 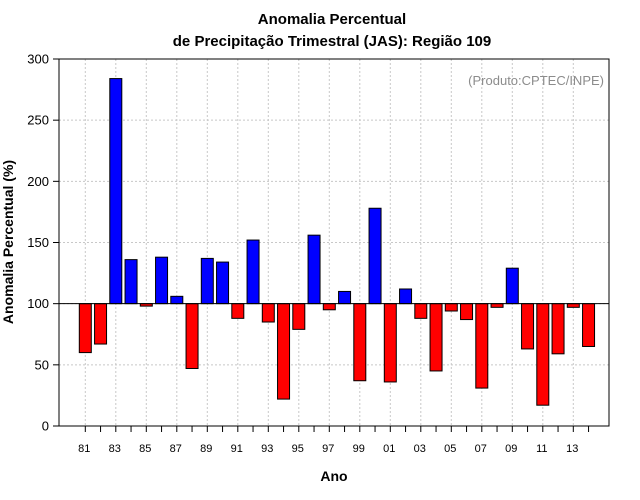 What do you see at coordinates (284, 351) in the screenshot?
I see `bar-1994` at bounding box center [284, 351].